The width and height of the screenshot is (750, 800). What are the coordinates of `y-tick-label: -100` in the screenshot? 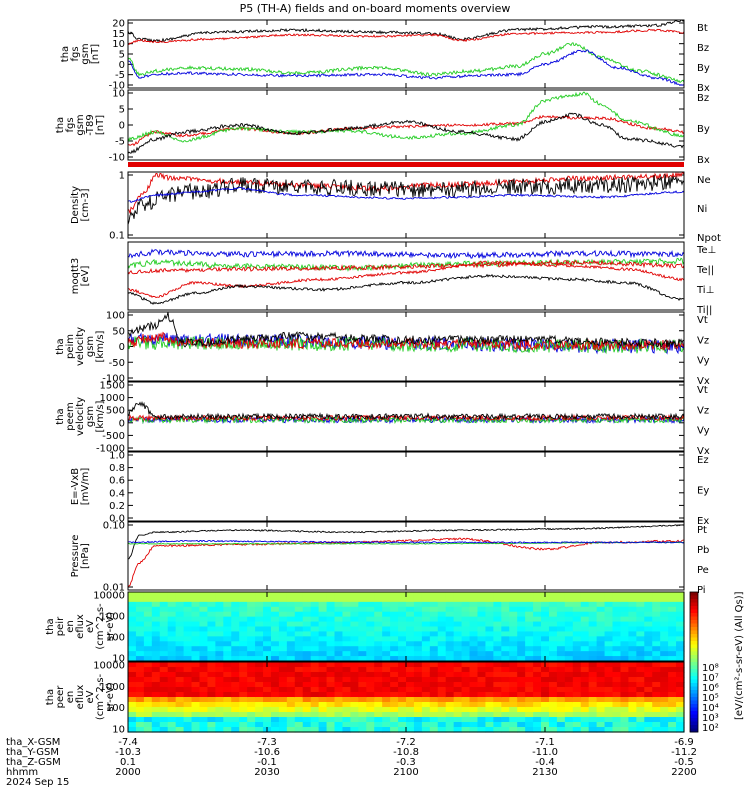 It's located at (113, 379).